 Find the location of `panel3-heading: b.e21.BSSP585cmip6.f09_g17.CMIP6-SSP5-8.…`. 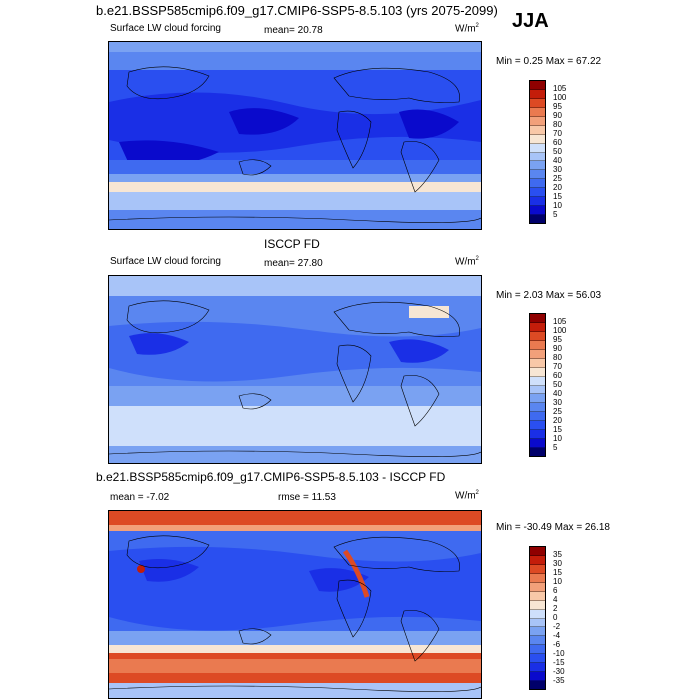

panel3-heading: b.e21.BSSP585cmip6.f09_g17.CMIP6-SSP5-8.… is located at coordinates (271, 477).